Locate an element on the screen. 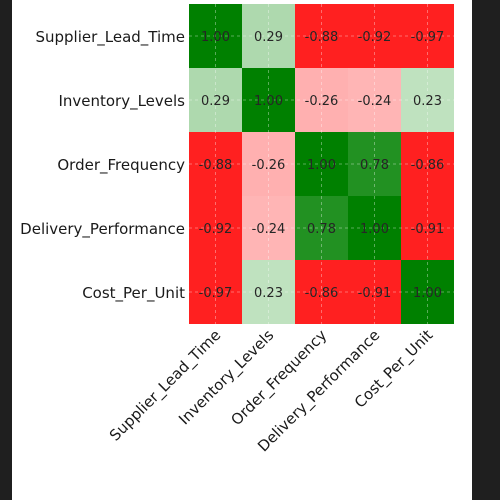 The width and height of the screenshot is (500, 500). x-tick-label: Inventory_Levels is located at coordinates (226, 377).